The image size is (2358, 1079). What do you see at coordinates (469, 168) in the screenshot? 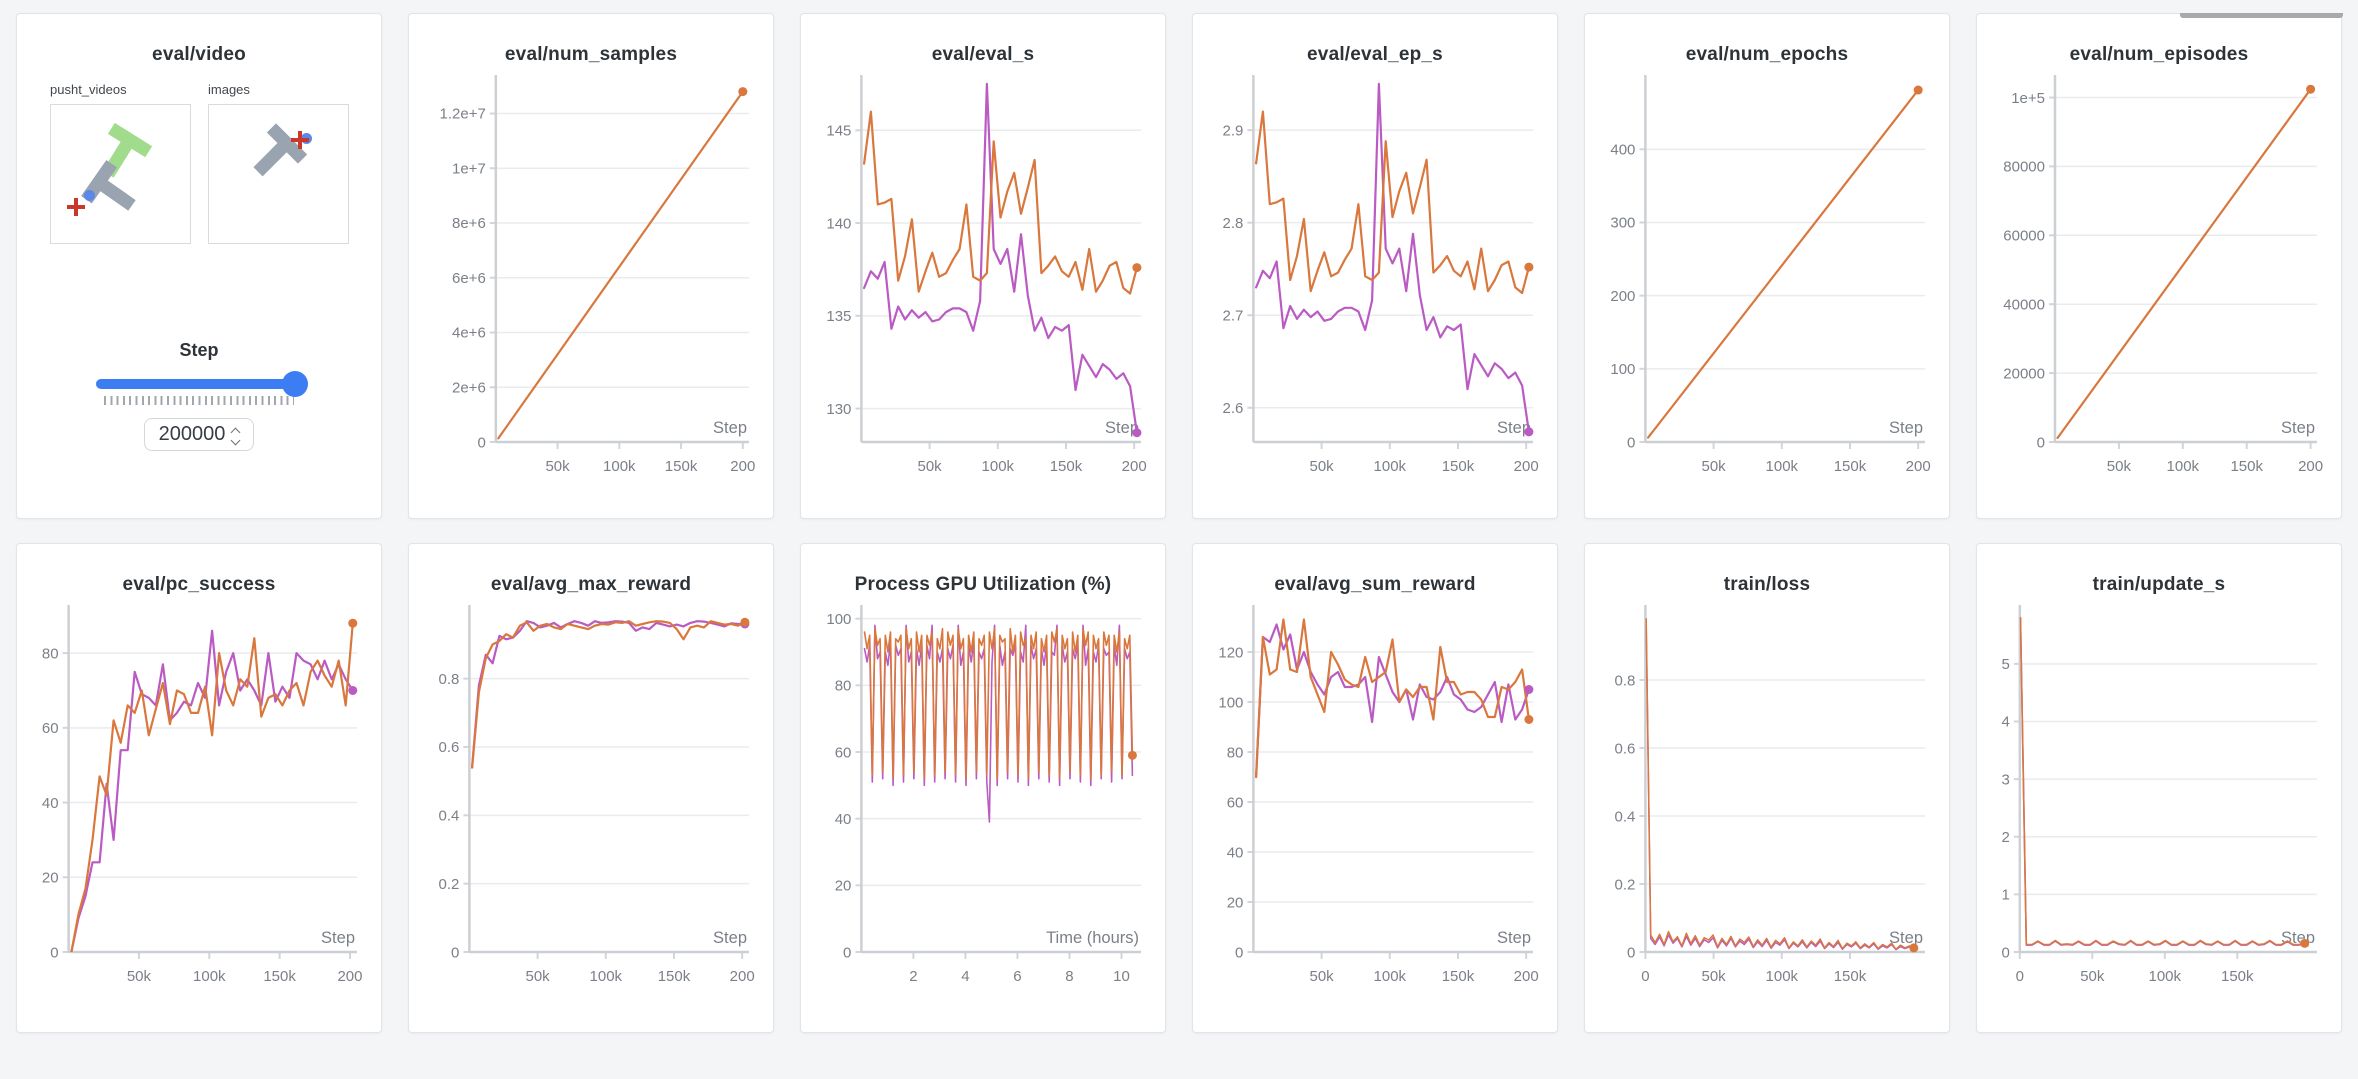
I see `svg-text: 1e+7` at bounding box center [469, 168].